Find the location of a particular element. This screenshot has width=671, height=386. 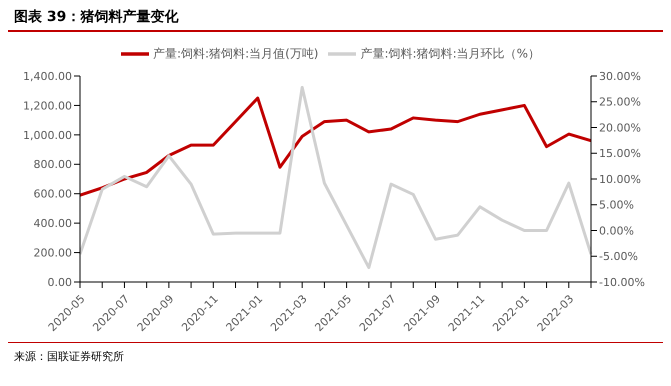

y2-tick-label: -5.00% is located at coordinates (618, 257).